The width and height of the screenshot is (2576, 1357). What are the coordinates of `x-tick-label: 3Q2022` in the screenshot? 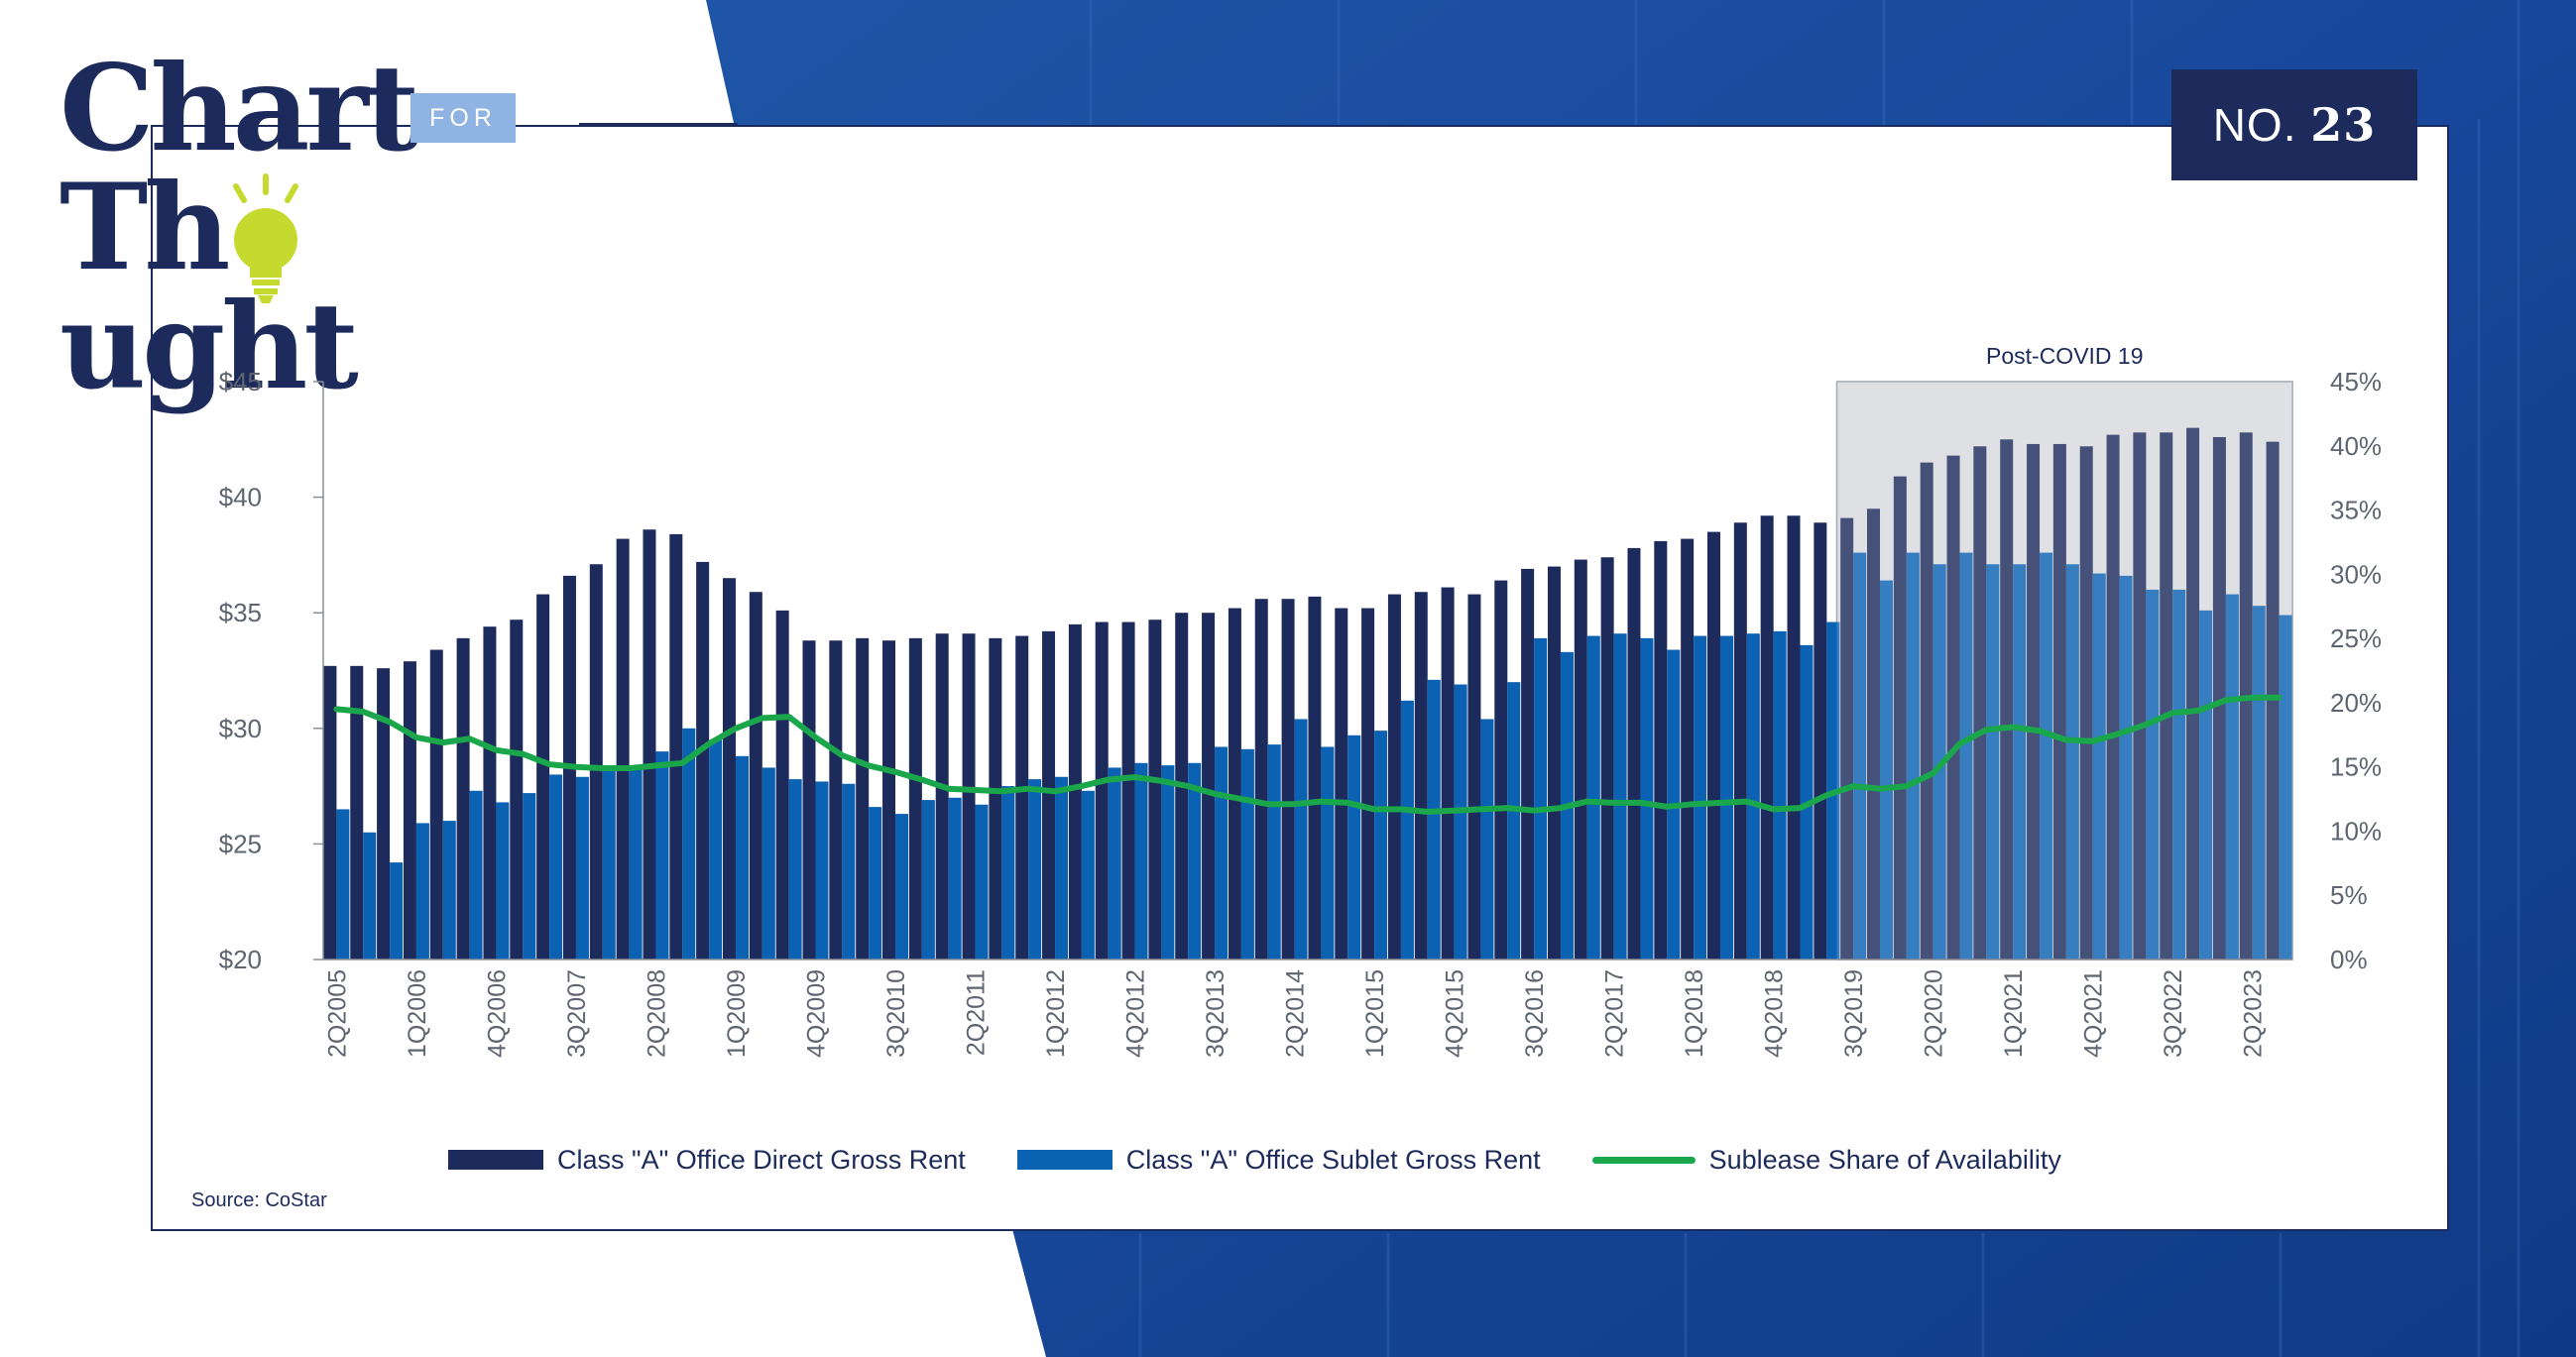 It's located at (2173, 1013).